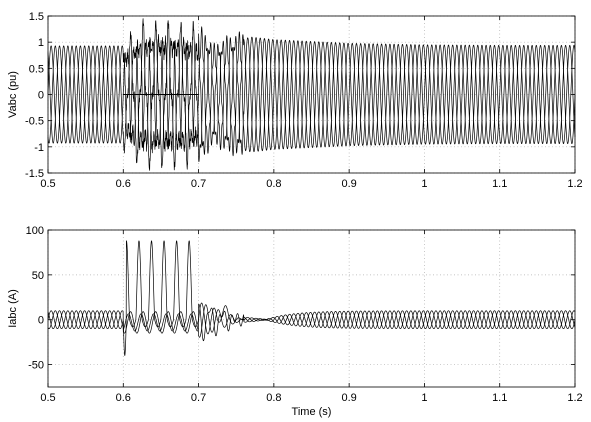 The image size is (591, 422). What do you see at coordinates (39, 148) in the screenshot?
I see `y-tick-label: -1` at bounding box center [39, 148].